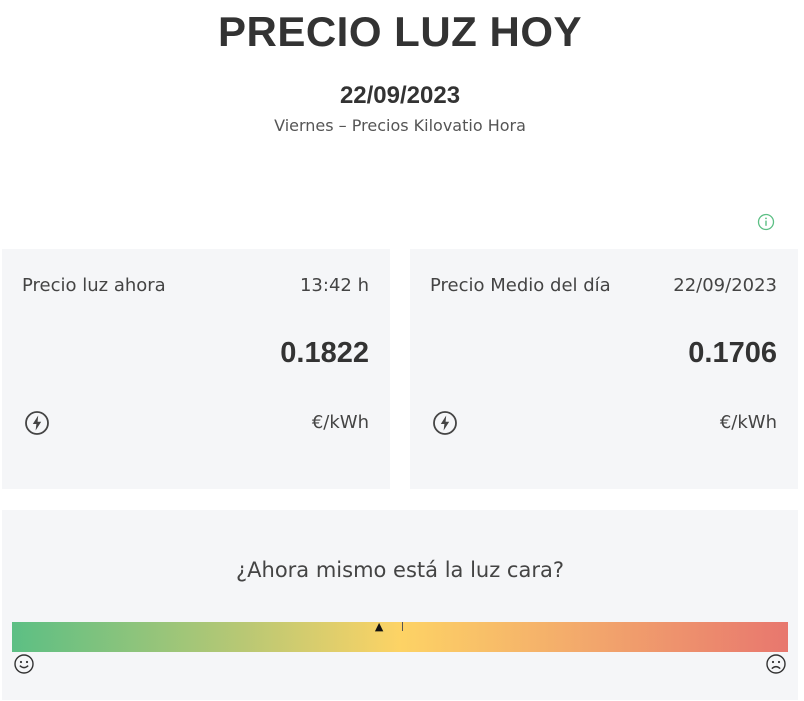  Describe the element at coordinates (379, 626) in the screenshot. I see `current-price-pointer: ▲` at that location.